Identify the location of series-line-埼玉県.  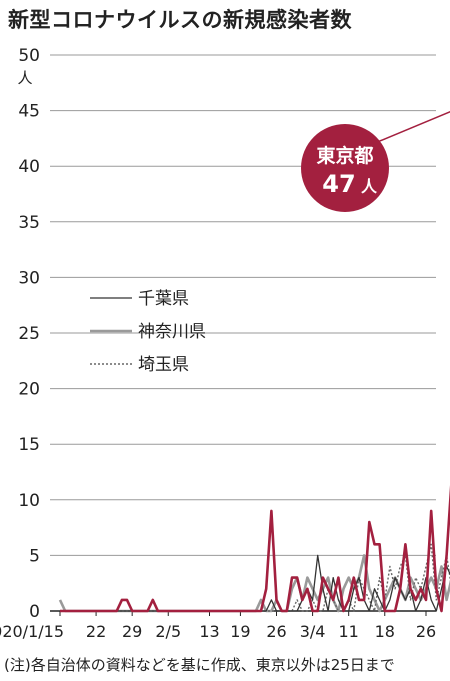
(255, 577).